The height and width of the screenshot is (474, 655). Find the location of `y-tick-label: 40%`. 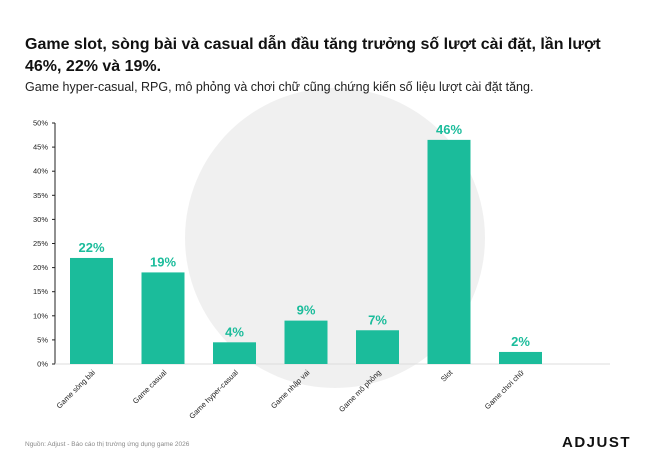

y-tick-label: 40% is located at coordinates (40, 171).